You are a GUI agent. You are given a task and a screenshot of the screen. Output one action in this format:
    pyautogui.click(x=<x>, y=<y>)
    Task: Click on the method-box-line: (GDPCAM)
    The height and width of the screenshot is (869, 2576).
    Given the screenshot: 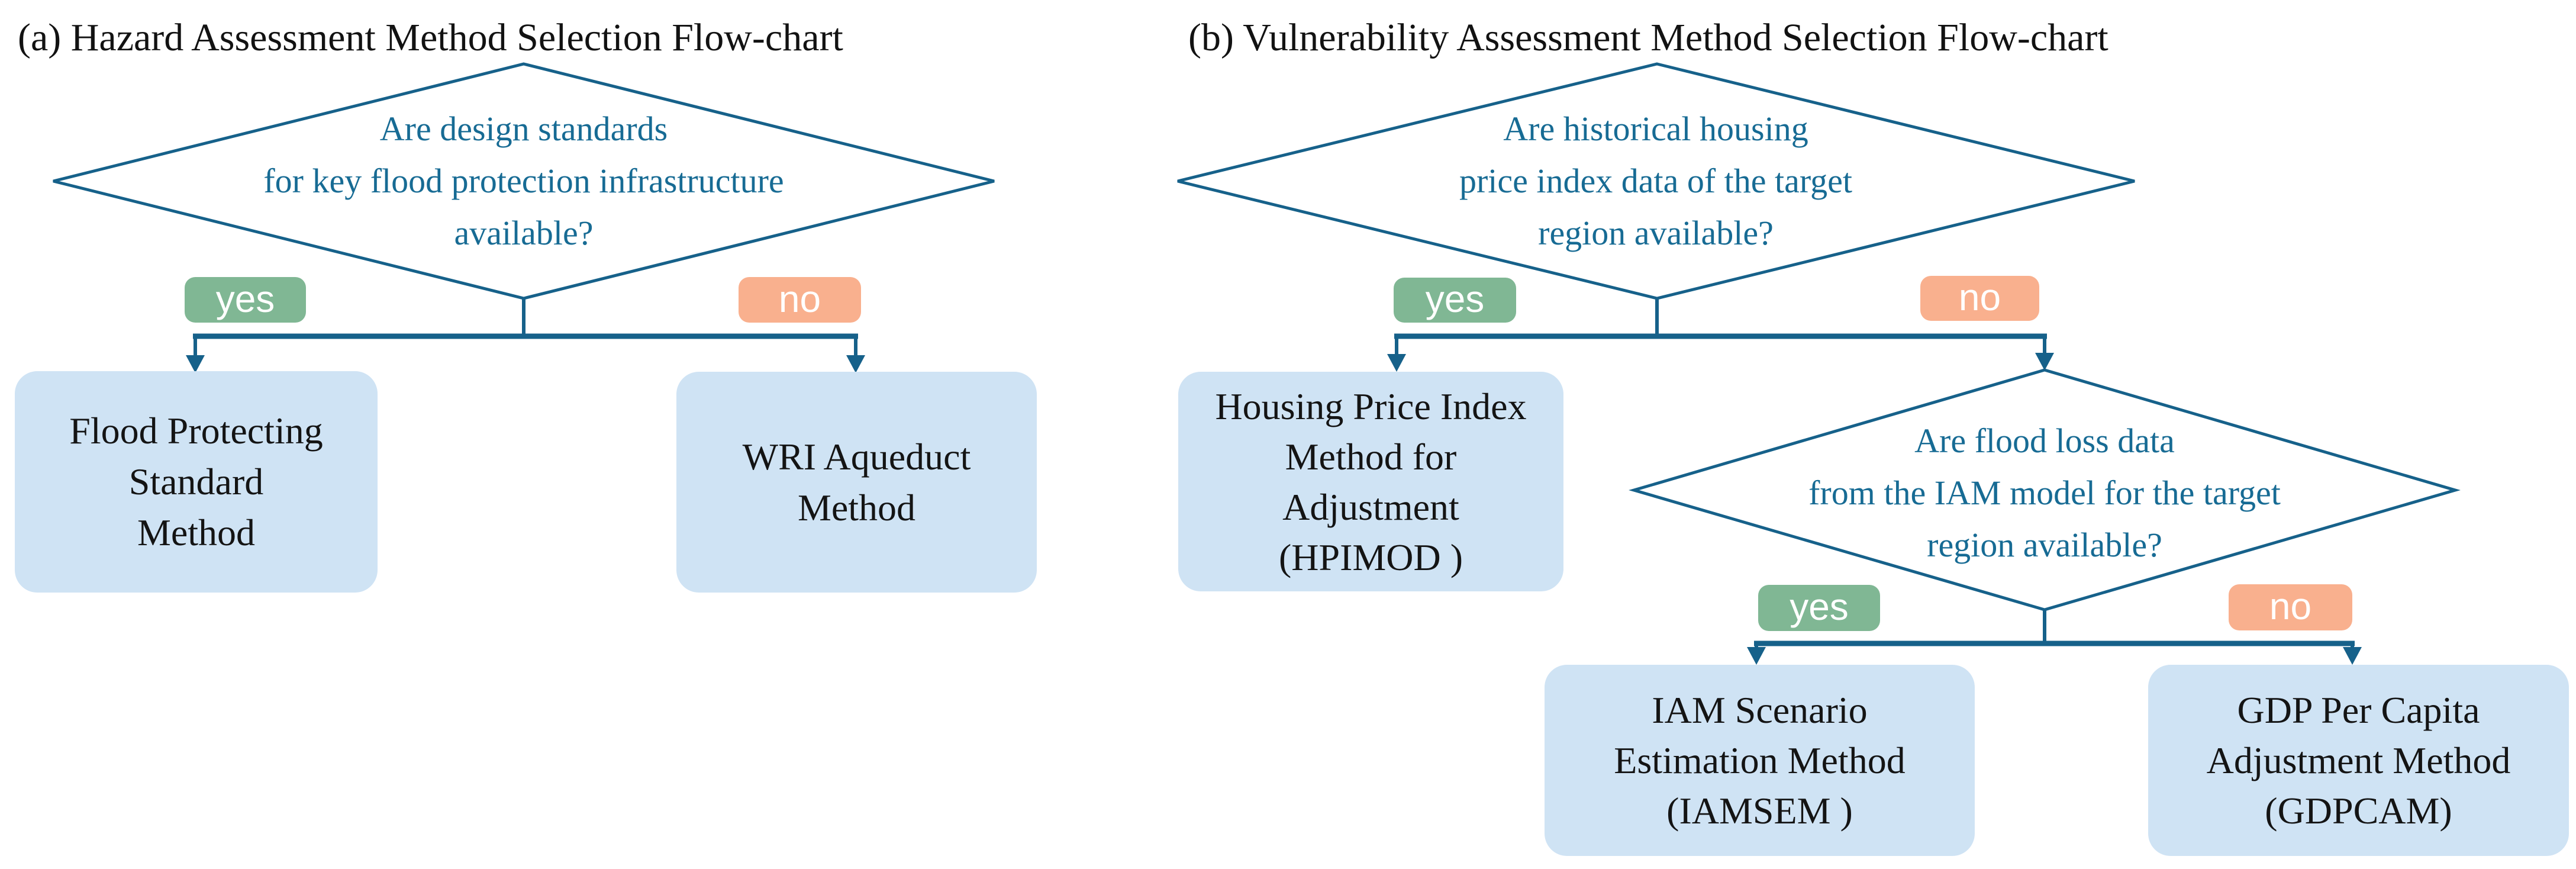 What is the action you would take?
    pyautogui.click(x=2358, y=811)
    